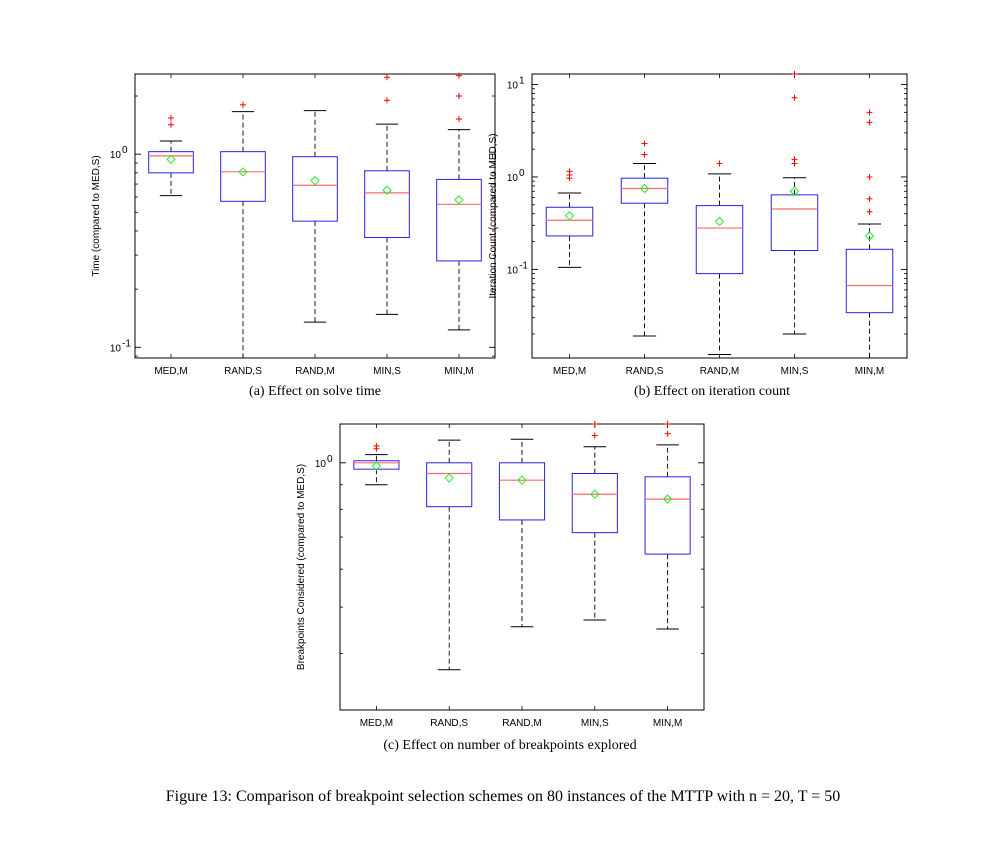 This screenshot has height=847, width=1006. I want to click on caption-b: (b) Effect on iteration count, so click(712, 391).